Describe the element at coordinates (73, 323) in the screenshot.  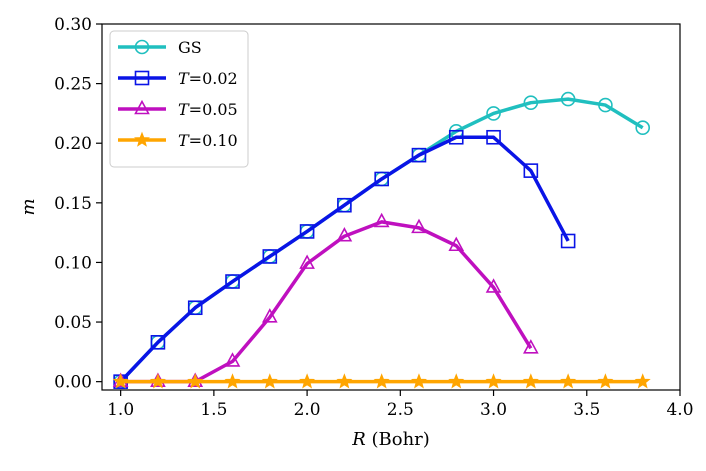
I see `y-tick-label: 0.05` at that location.